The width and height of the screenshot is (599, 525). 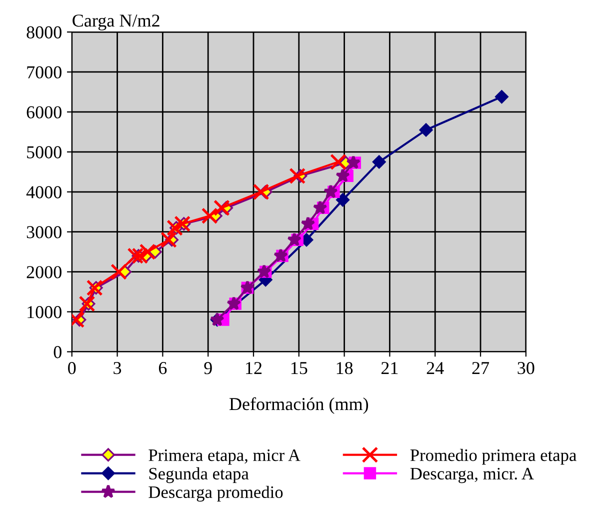 What do you see at coordinates (344, 368) in the screenshot?
I see `x-tick-label: 18` at bounding box center [344, 368].